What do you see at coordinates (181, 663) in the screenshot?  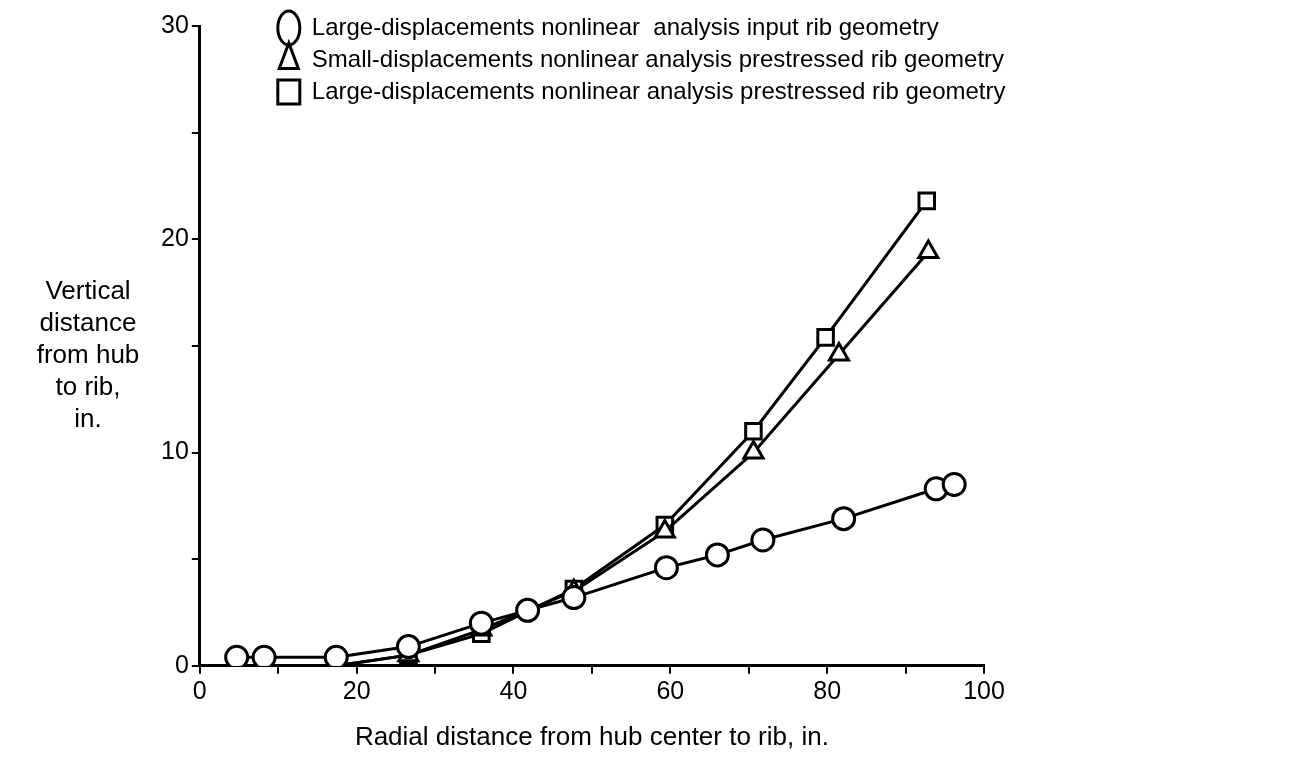 I see `y-tick-label: 0` at bounding box center [181, 663].